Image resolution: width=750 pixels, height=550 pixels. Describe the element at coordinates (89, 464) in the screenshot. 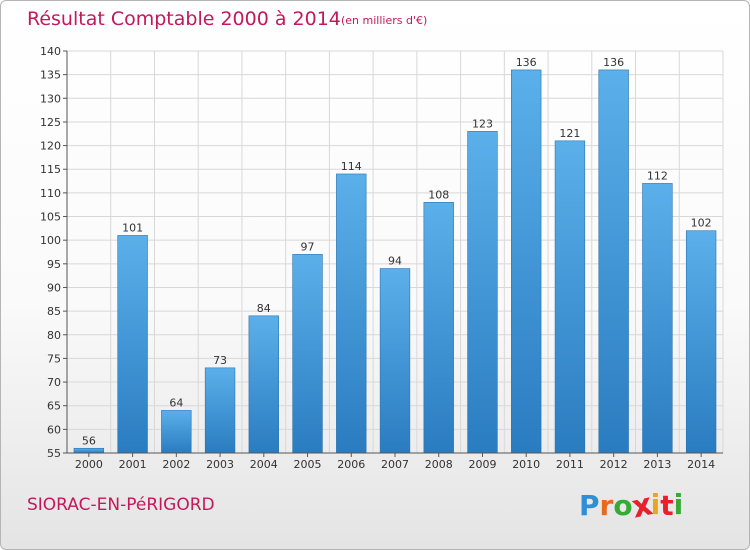

I see `x-tick-label-2000: 2000` at that location.